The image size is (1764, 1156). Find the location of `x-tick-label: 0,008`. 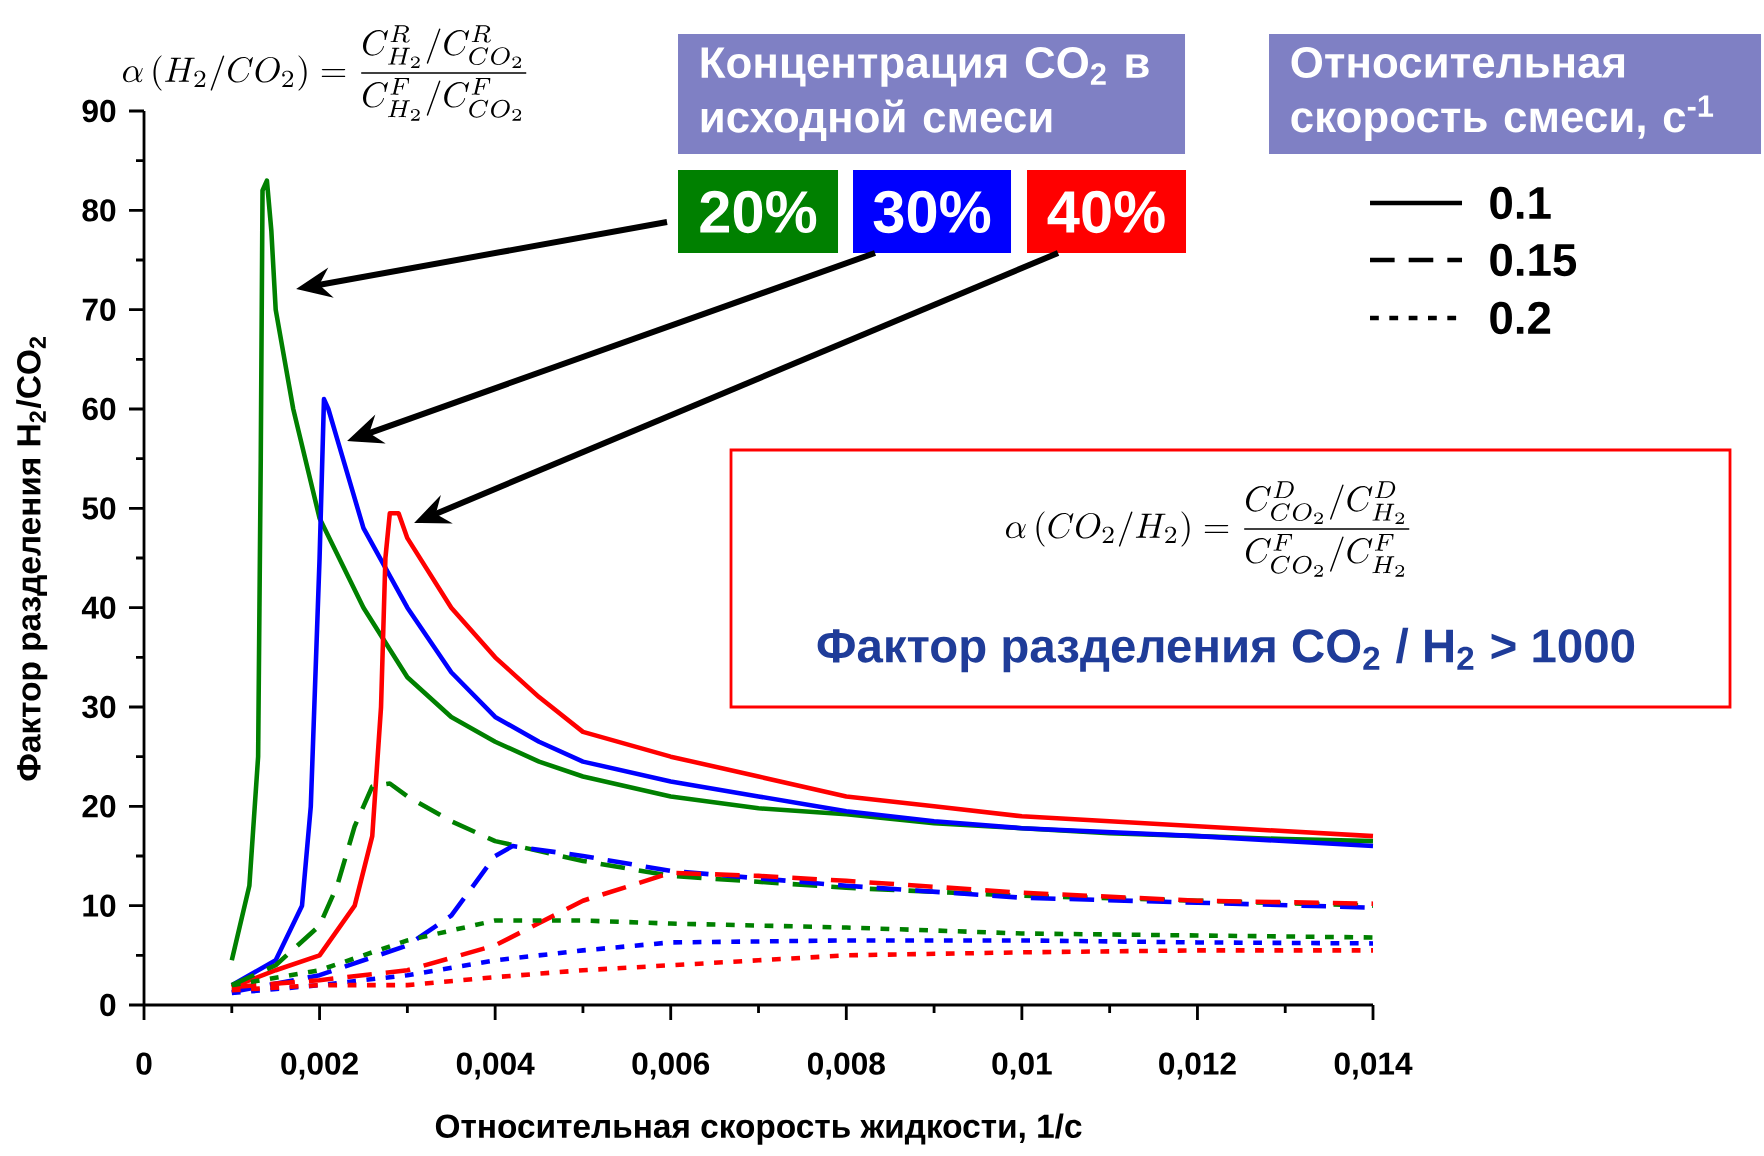

x-tick-label: 0,008 is located at coordinates (846, 1066).